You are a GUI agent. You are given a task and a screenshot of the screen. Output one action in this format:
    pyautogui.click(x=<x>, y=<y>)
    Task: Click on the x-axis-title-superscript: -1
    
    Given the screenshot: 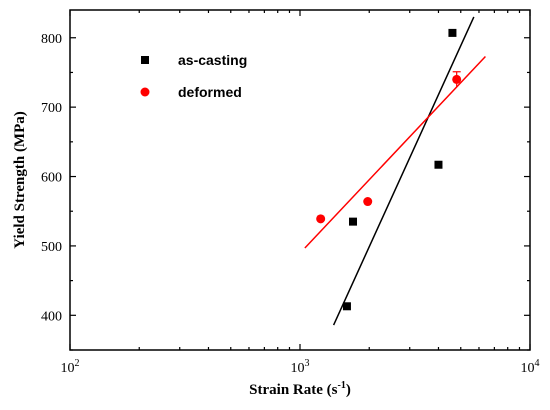 What is the action you would take?
    pyautogui.click(x=341, y=385)
    